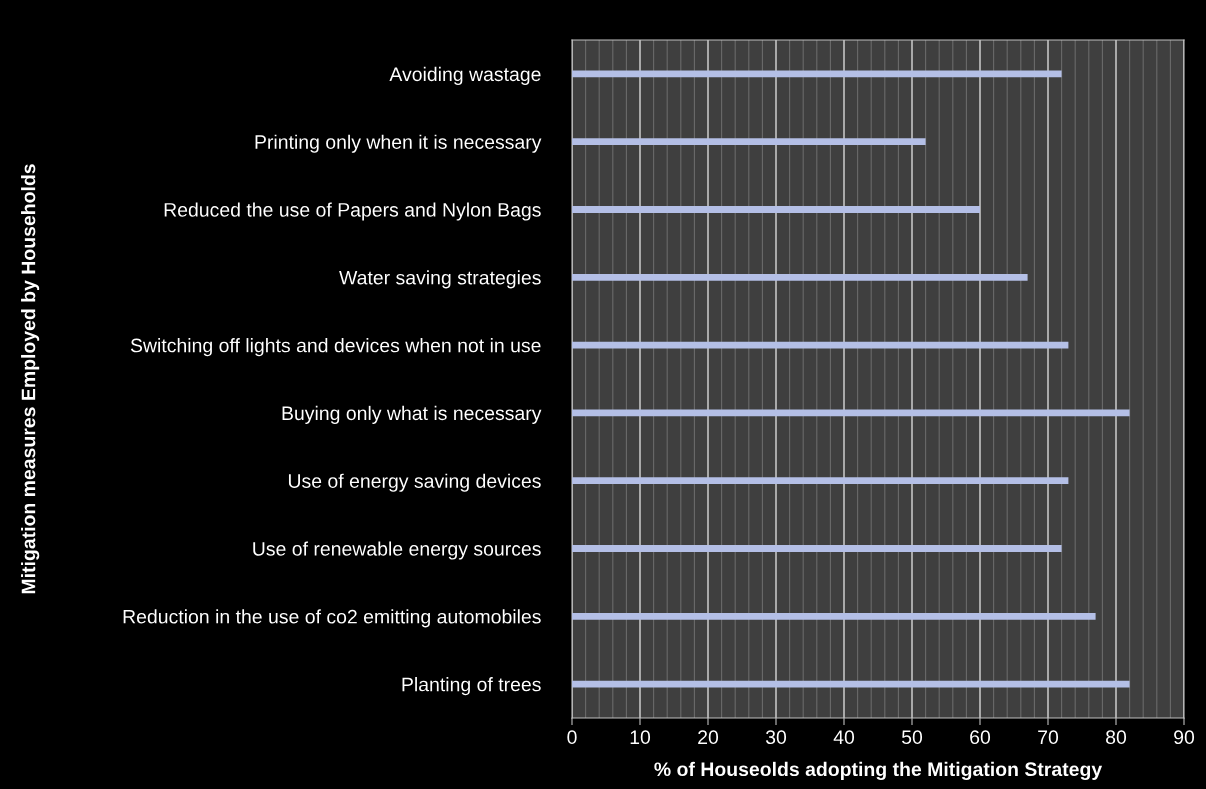  Describe the element at coordinates (878, 771) in the screenshot. I see `x-axis-title: % of Houseolds adopting the Mitigation Strategy` at that location.